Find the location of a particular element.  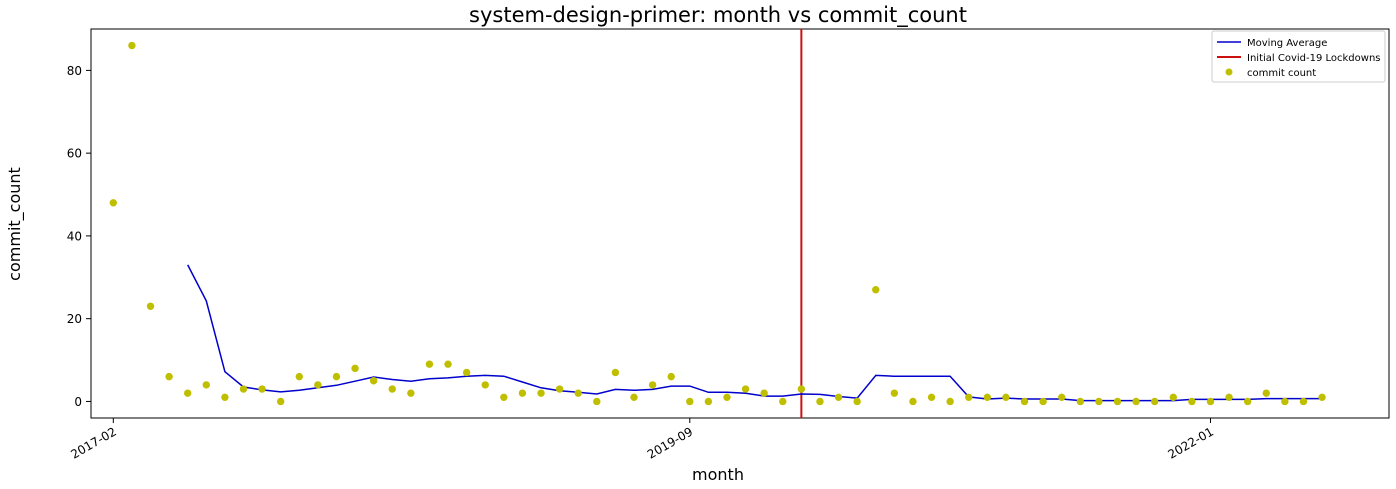

legend-label: Moving Average is located at coordinates (1287, 43).